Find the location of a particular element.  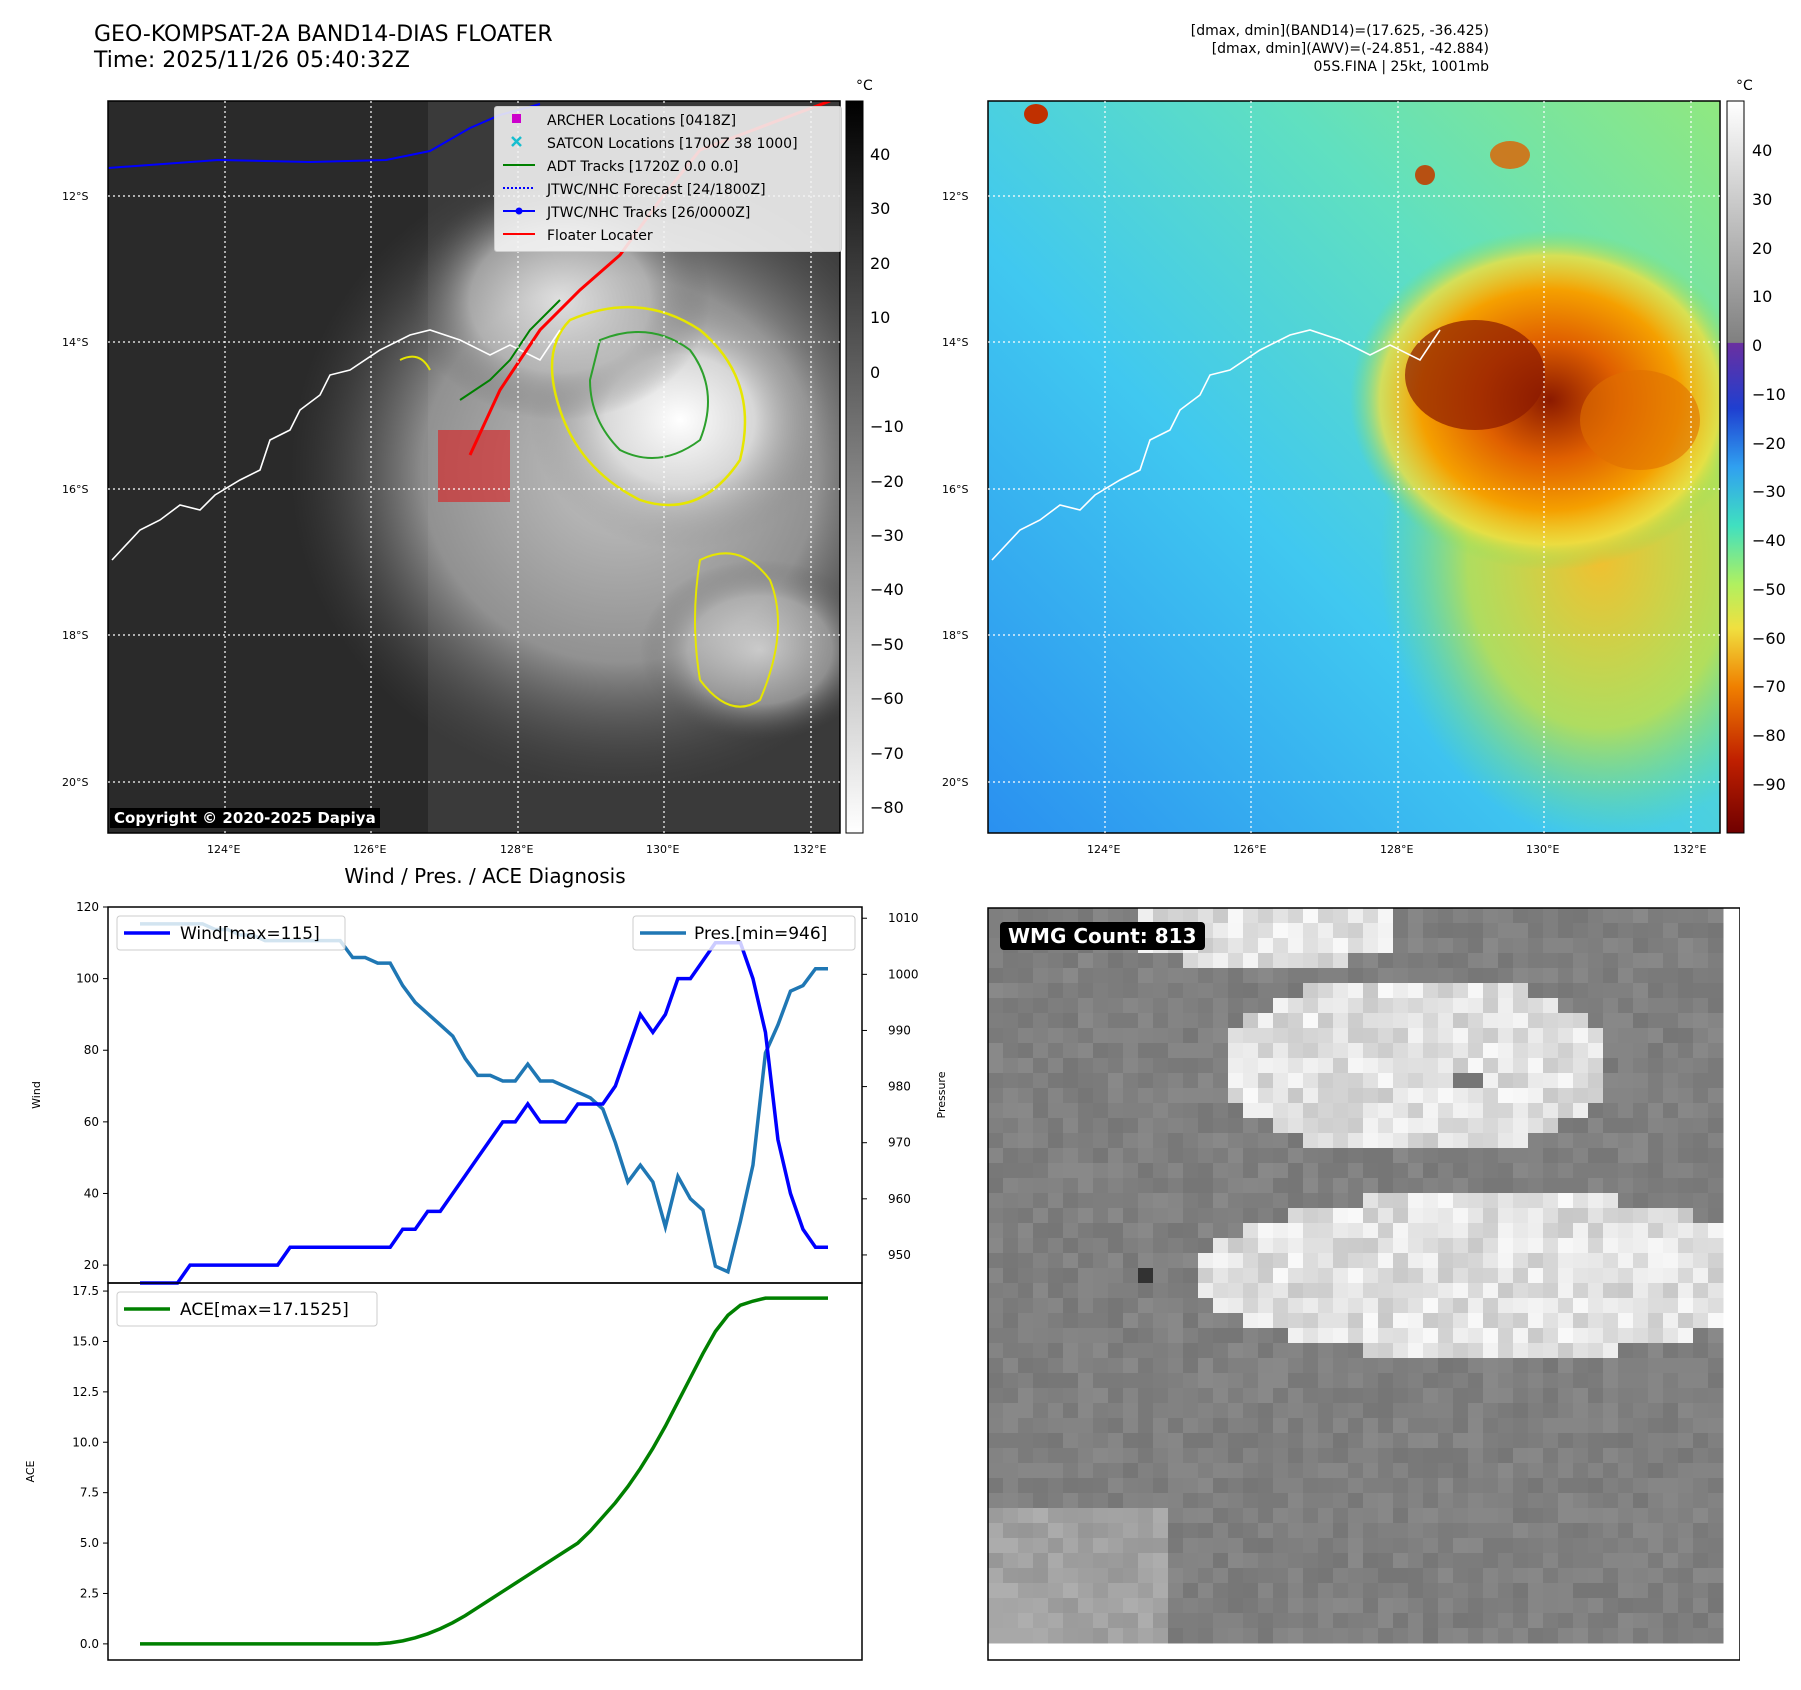

pressure-legend-label: Pres.[min=946] is located at coordinates (760, 934).